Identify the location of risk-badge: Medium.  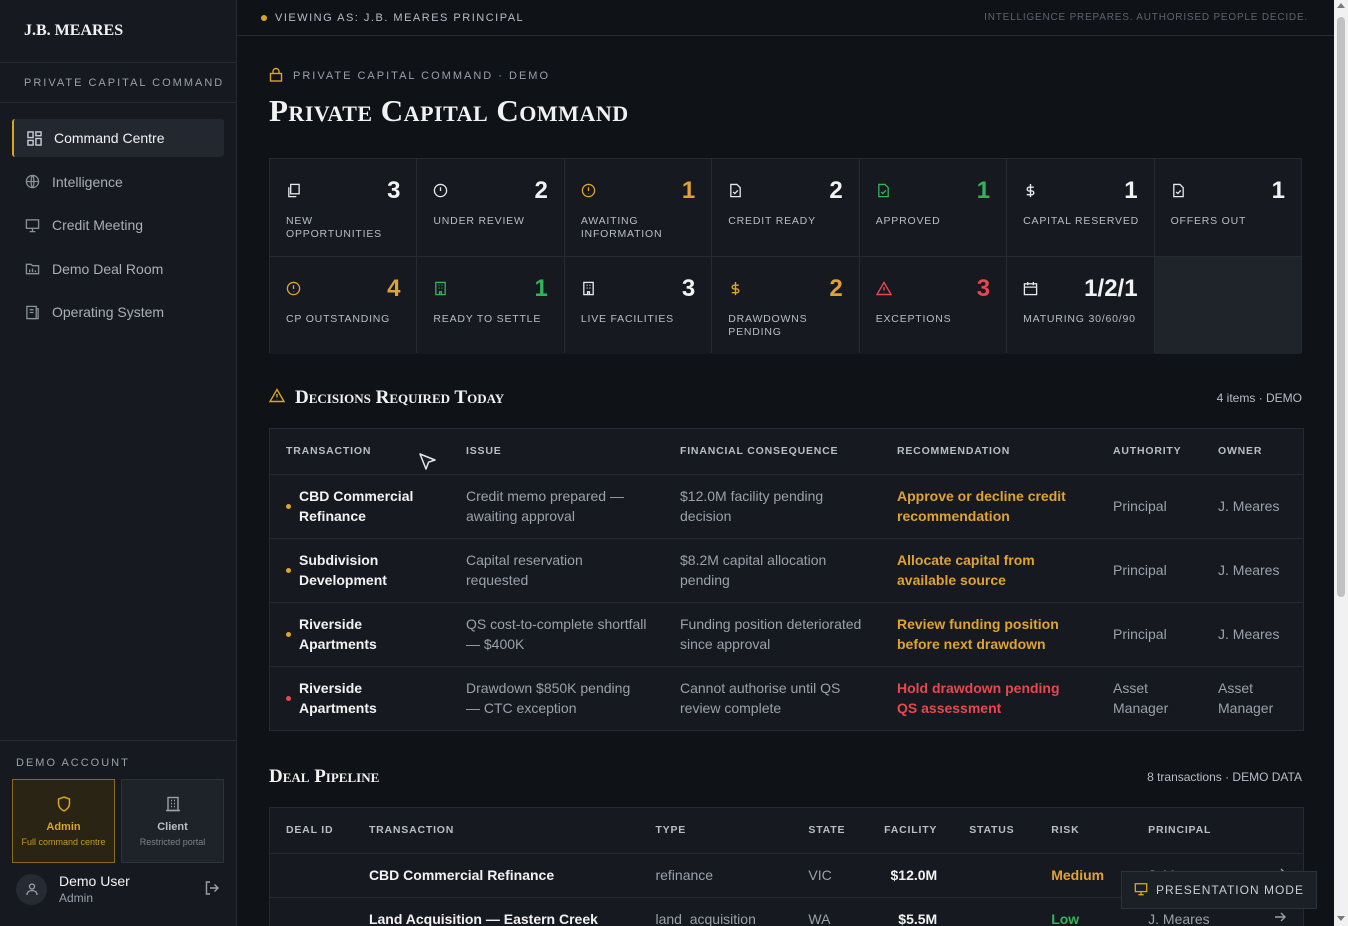
(1084, 875).